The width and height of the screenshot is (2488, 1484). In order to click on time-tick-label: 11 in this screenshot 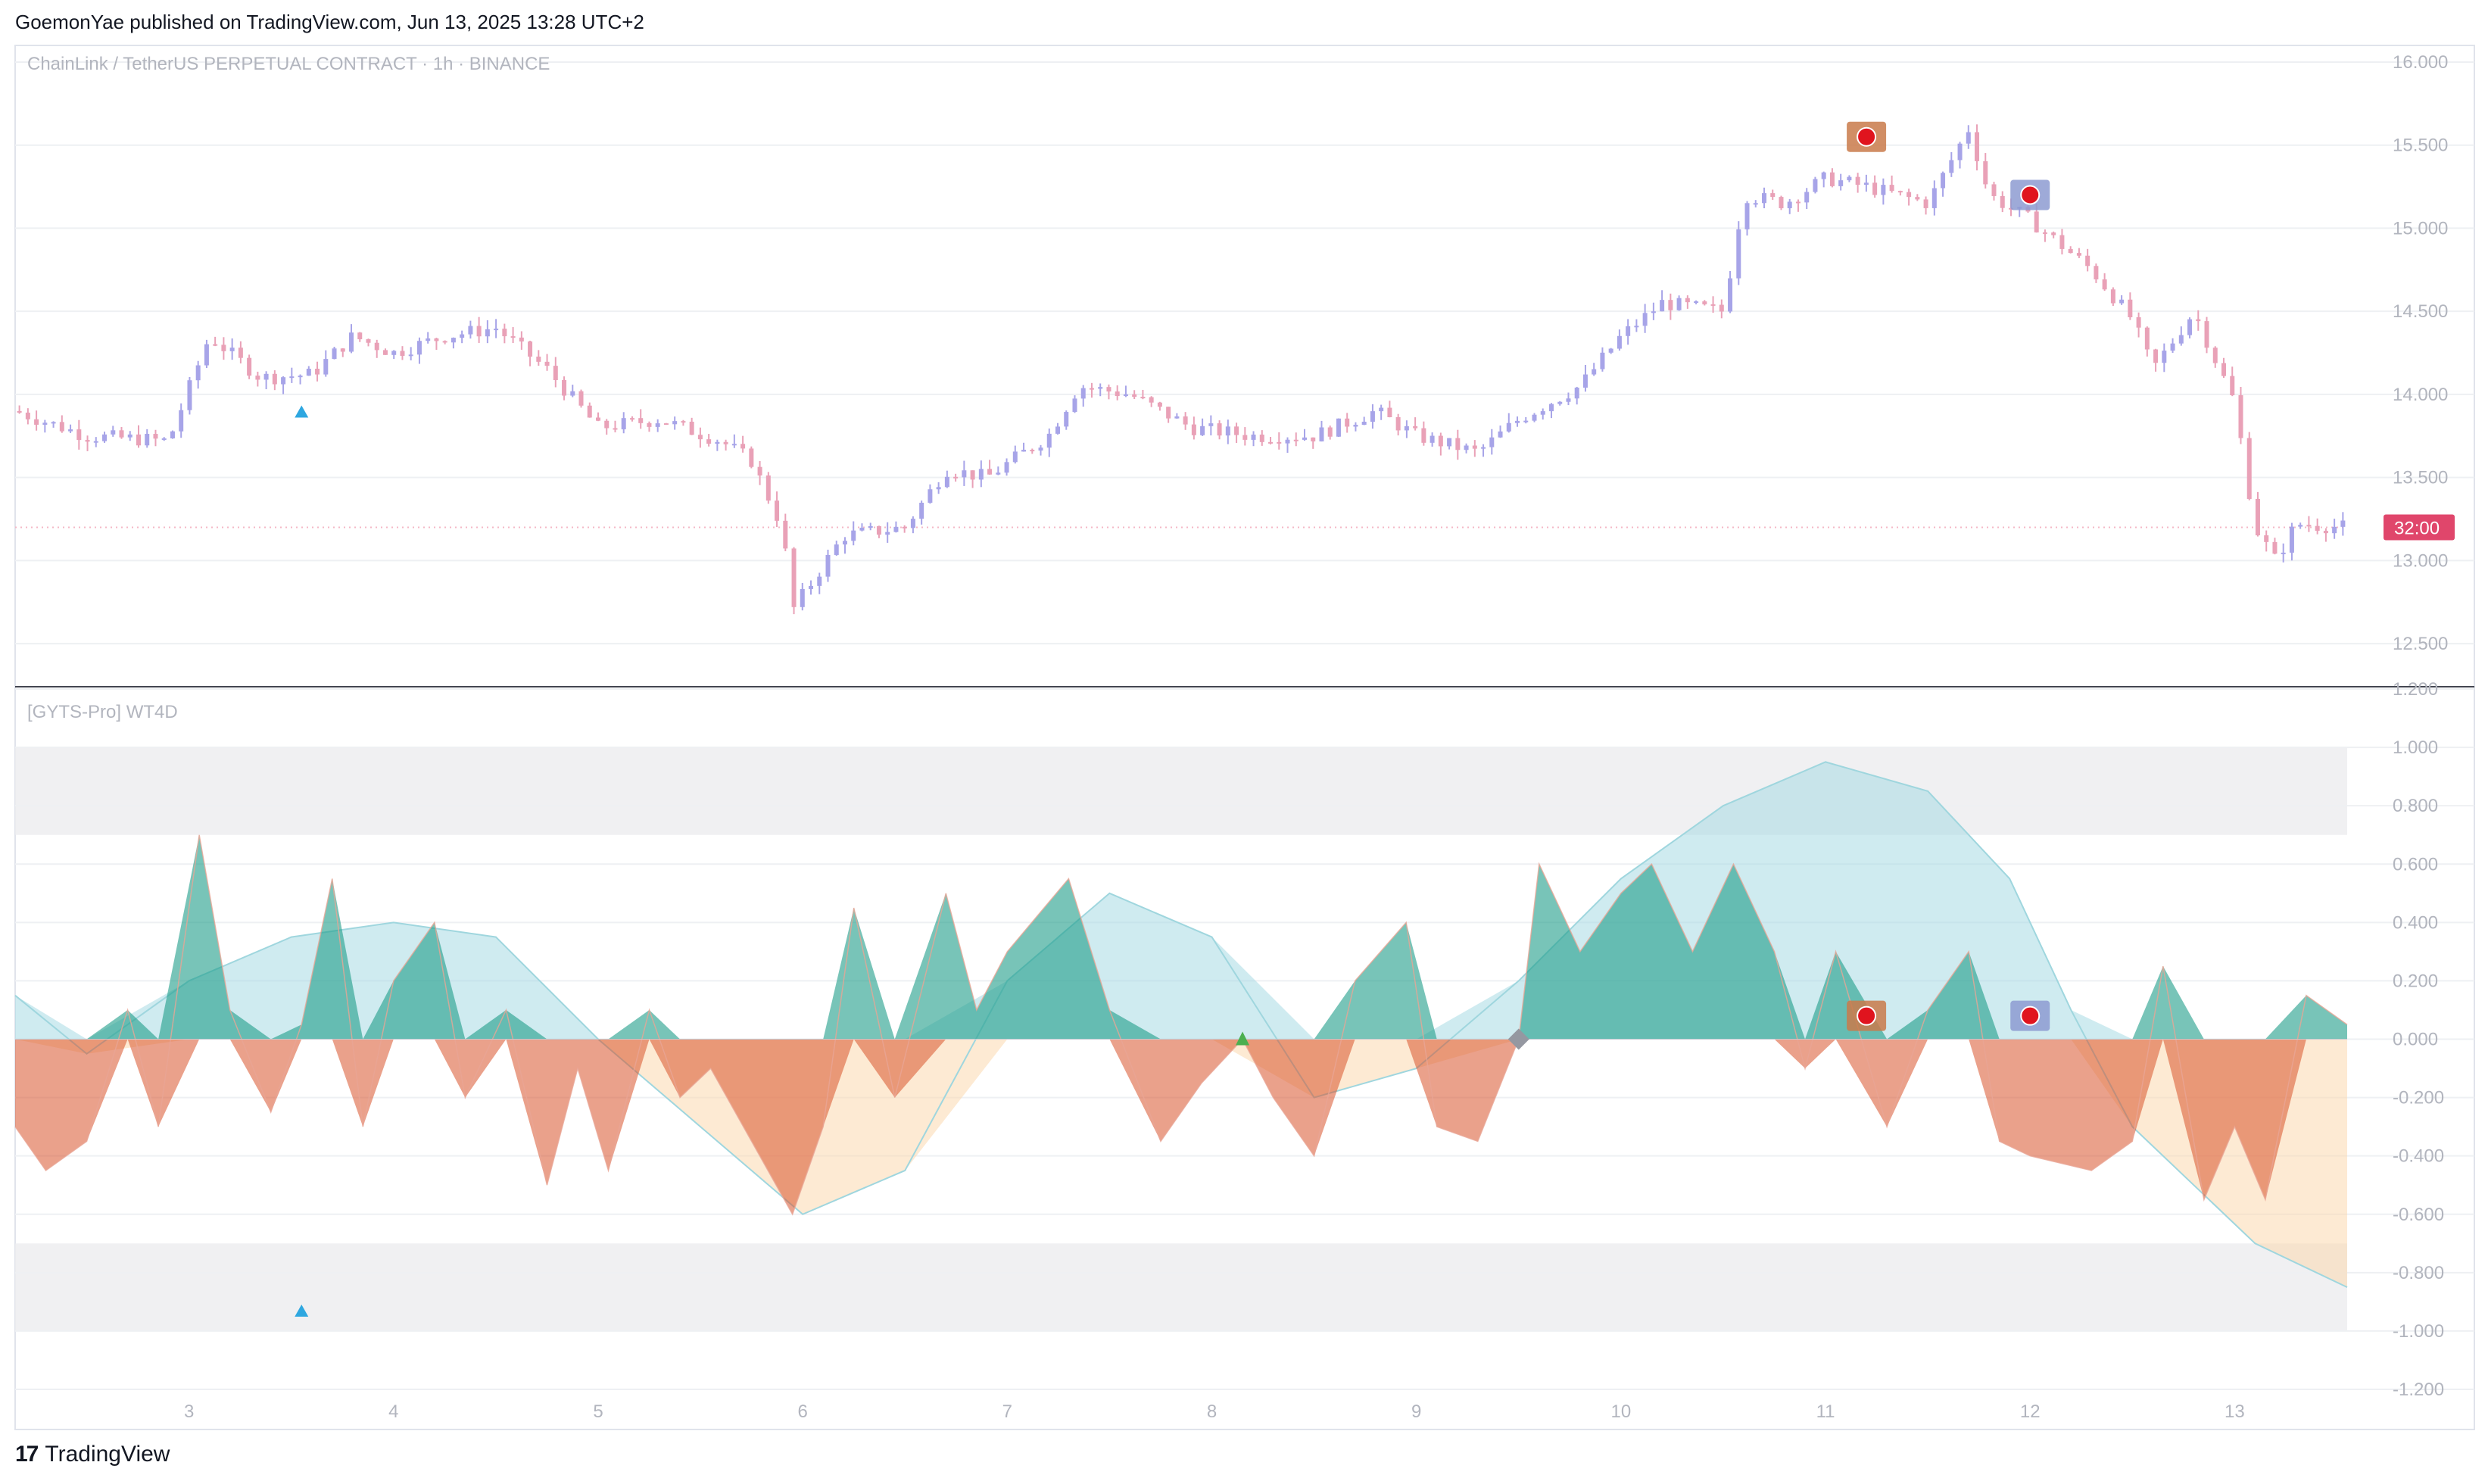, I will do `click(1825, 1411)`.